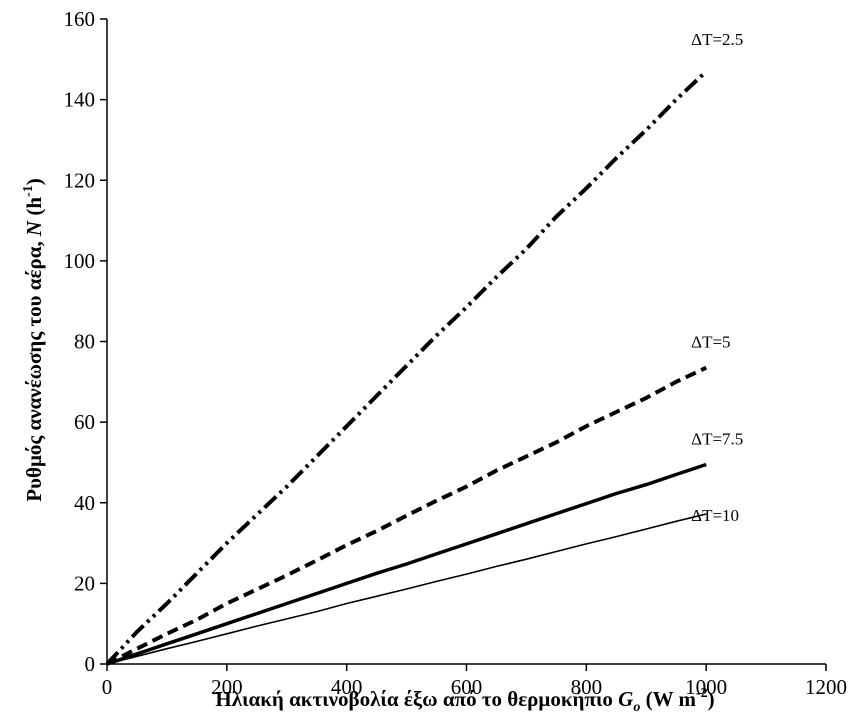 The height and width of the screenshot is (716, 863). I want to click on x-tick-label: 400, so click(347, 687).